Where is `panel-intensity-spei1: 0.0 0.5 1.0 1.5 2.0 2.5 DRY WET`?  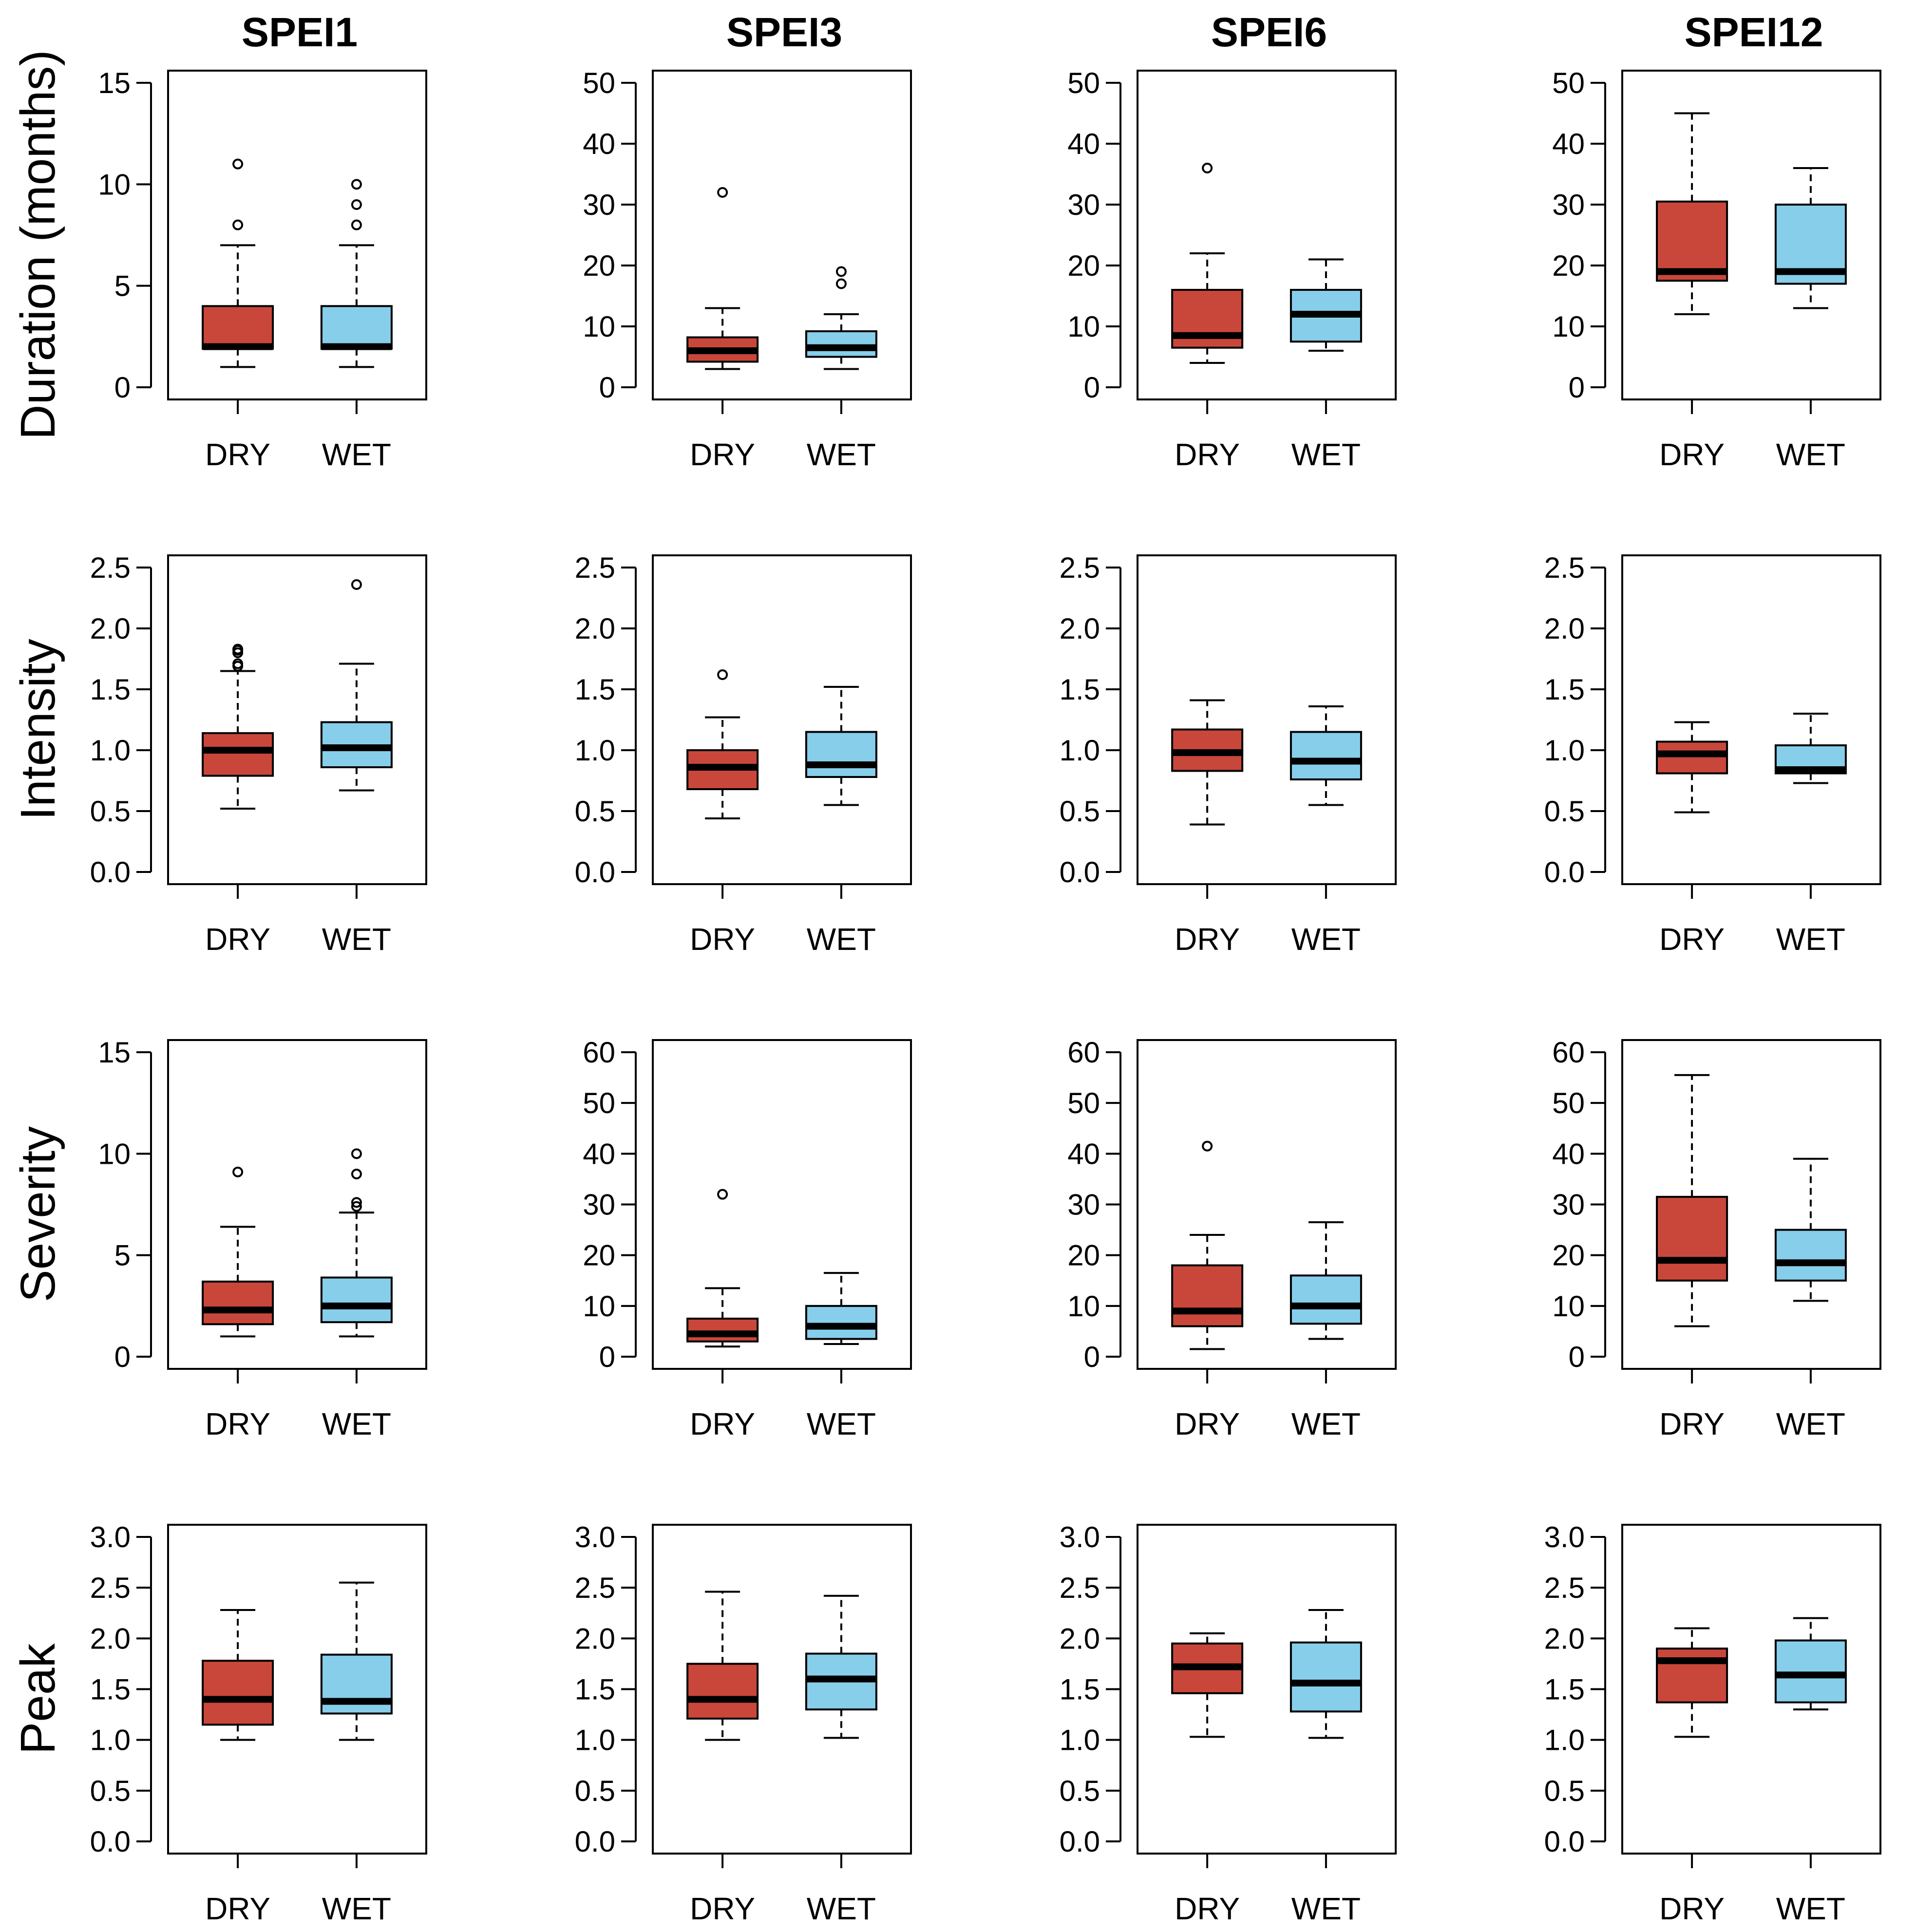
panel-intensity-spei1: 0.0 0.5 1.0 1.5 2.0 2.5 DRY WET is located at coordinates (258, 754).